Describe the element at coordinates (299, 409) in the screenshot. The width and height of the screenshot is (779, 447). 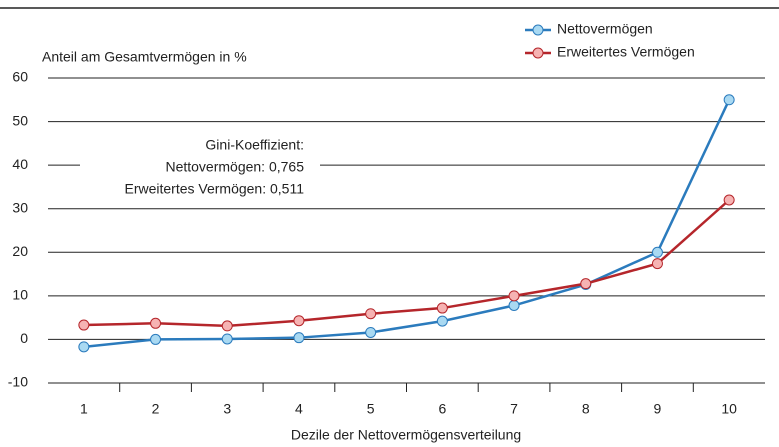
I see `x-tick-label: 4` at that location.